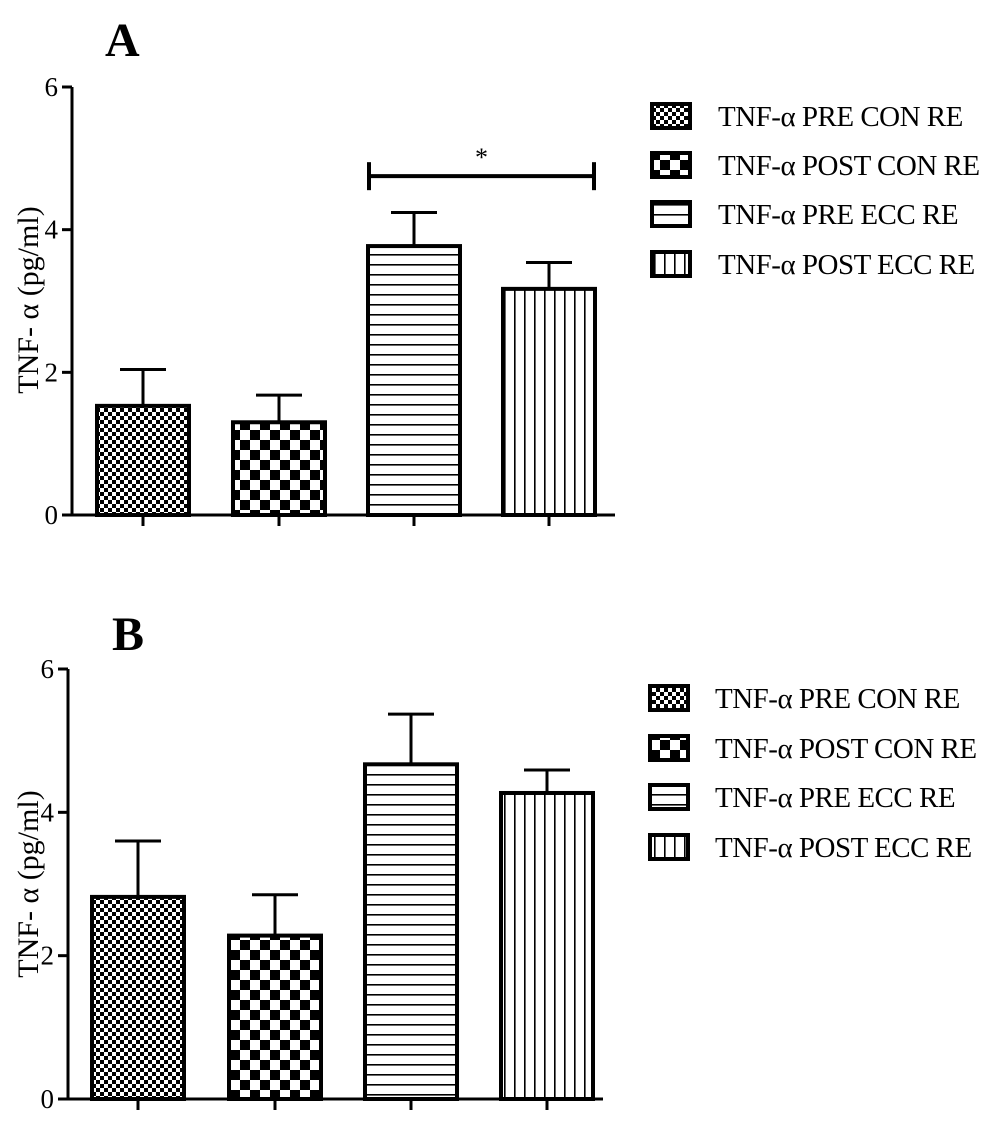 The height and width of the screenshot is (1136, 1000). I want to click on significance: *, so click(481, 167).